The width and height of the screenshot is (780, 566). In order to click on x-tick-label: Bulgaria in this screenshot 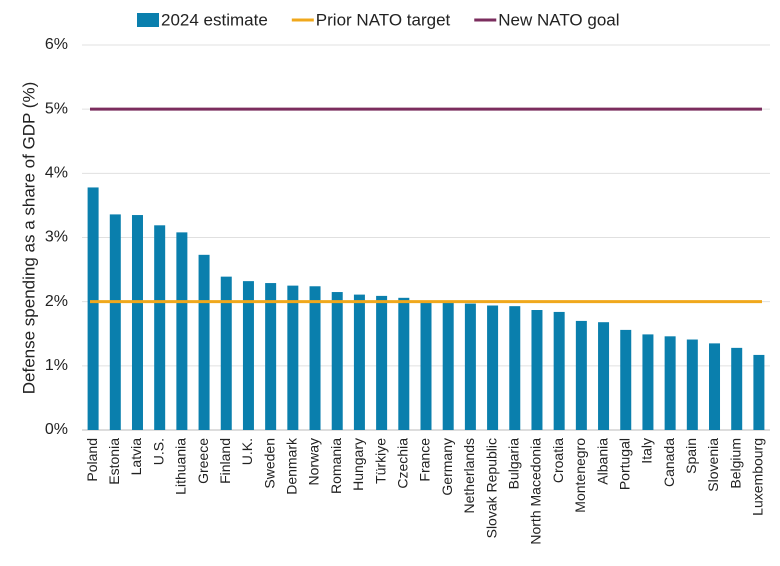, I will do `click(513, 464)`.